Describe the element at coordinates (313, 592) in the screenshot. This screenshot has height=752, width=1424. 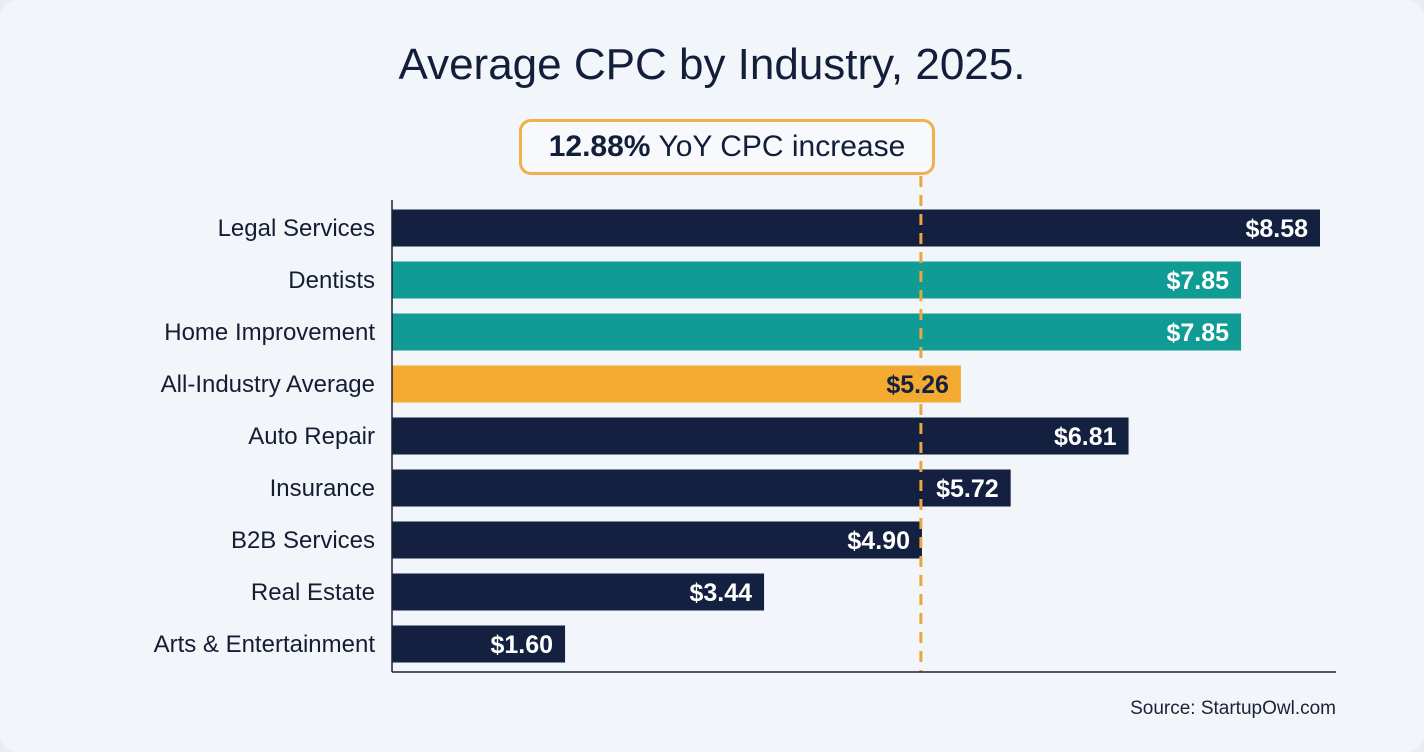
I see `category-label: Real Estate` at that location.